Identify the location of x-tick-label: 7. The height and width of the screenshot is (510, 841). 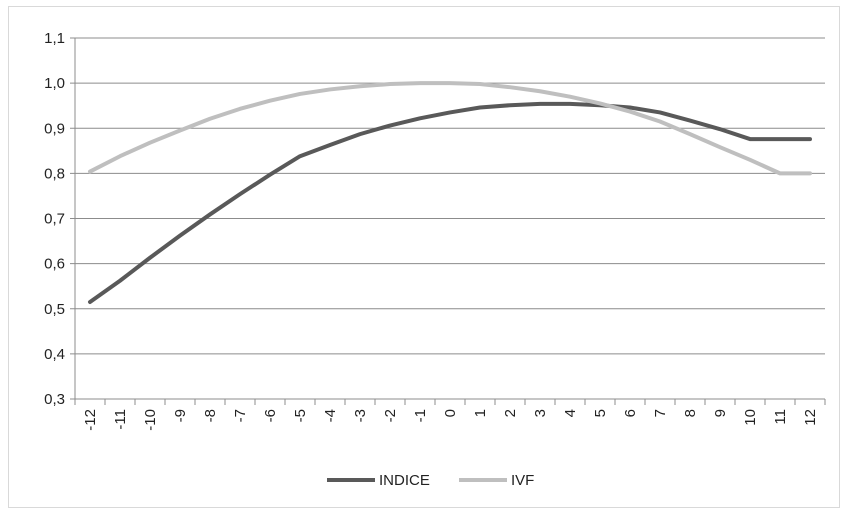
(660, 413).